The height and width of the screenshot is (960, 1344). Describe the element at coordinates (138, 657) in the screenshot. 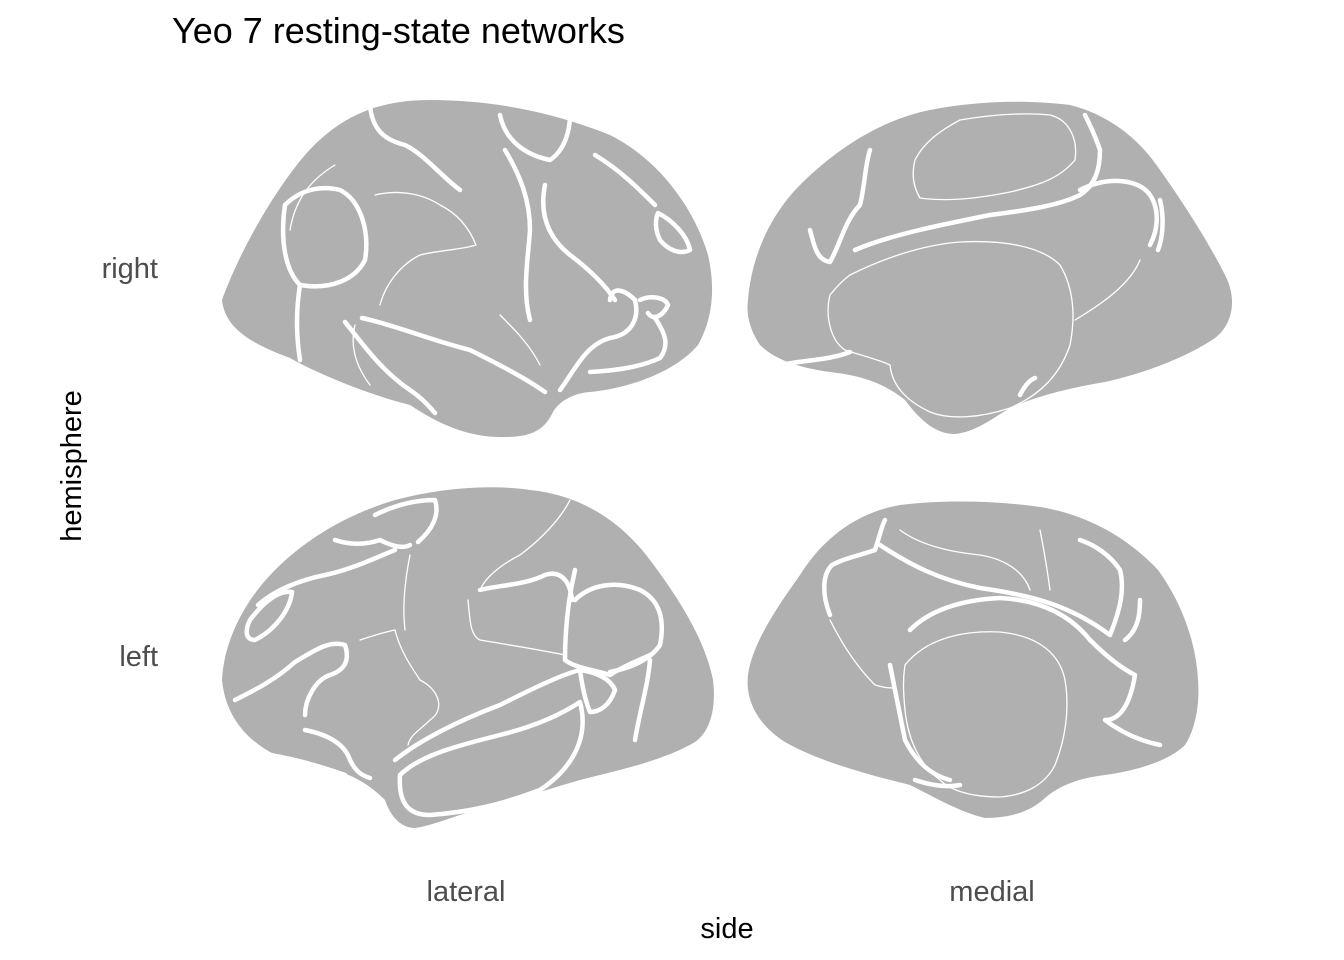

I see `row-label-left: left` at that location.